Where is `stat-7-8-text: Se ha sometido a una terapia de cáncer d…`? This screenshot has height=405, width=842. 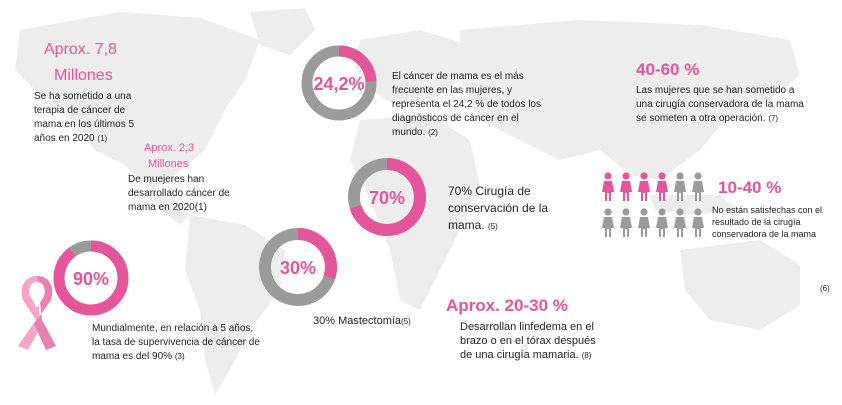 stat-7-8-text: Se ha sometido a una terapia de cáncer d… is located at coordinates (94, 118).